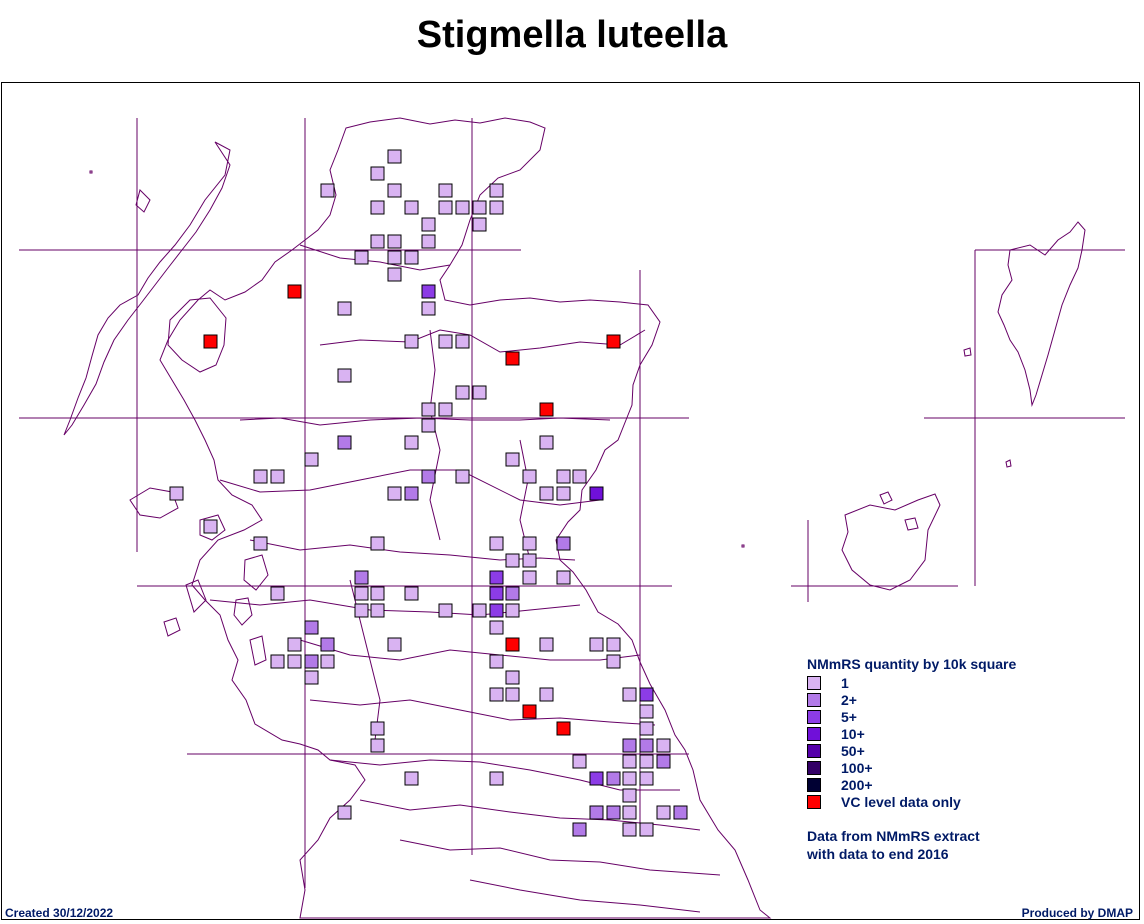 The width and height of the screenshot is (1144, 924). I want to click on legend-label: 100+, so click(857, 767).